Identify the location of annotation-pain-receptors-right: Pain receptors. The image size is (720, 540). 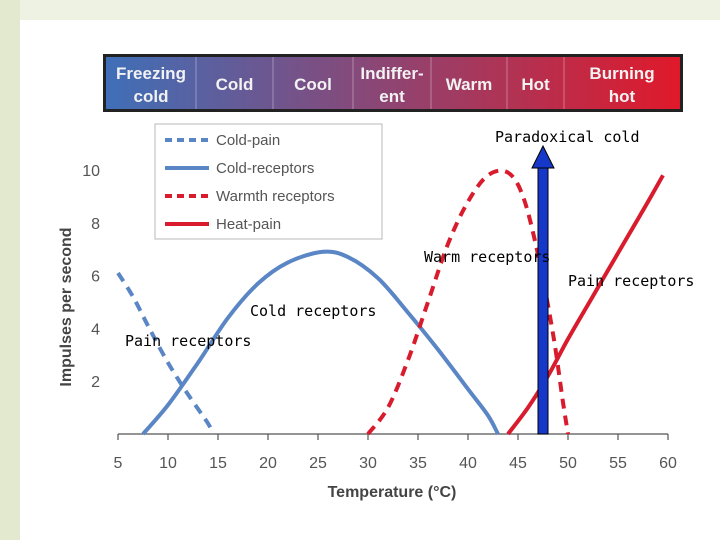
(631, 281).